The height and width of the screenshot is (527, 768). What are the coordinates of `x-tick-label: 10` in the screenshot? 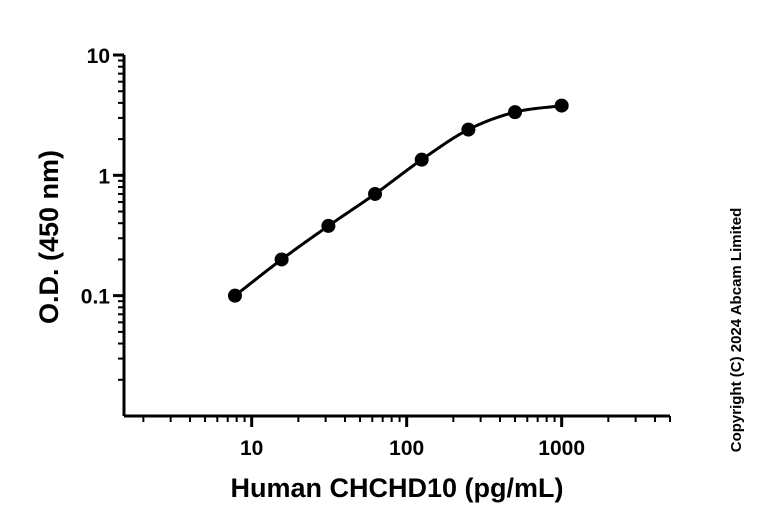 It's located at (251, 448).